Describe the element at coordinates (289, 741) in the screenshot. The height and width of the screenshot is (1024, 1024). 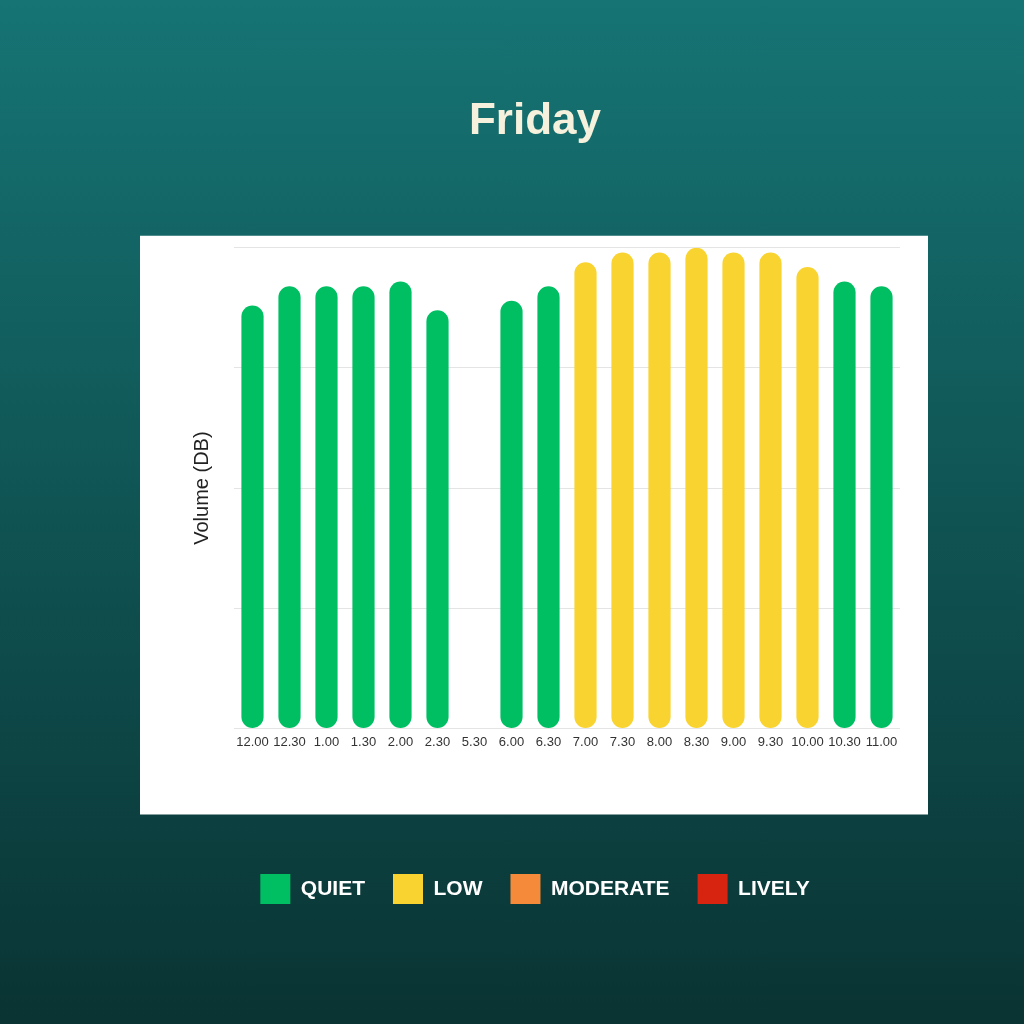
I see `x-tick-label: 12.30` at that location.